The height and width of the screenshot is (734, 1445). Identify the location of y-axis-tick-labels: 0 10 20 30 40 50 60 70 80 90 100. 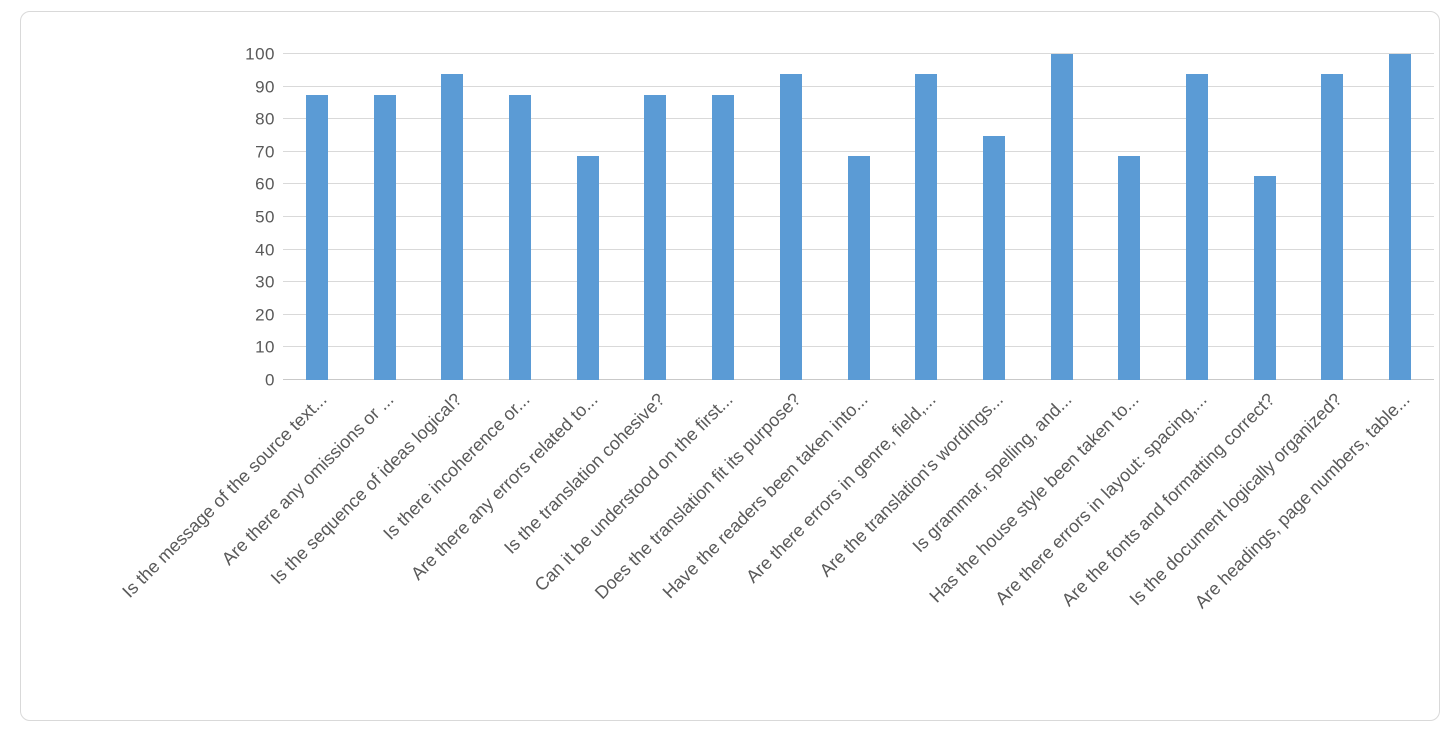
(148, 217).